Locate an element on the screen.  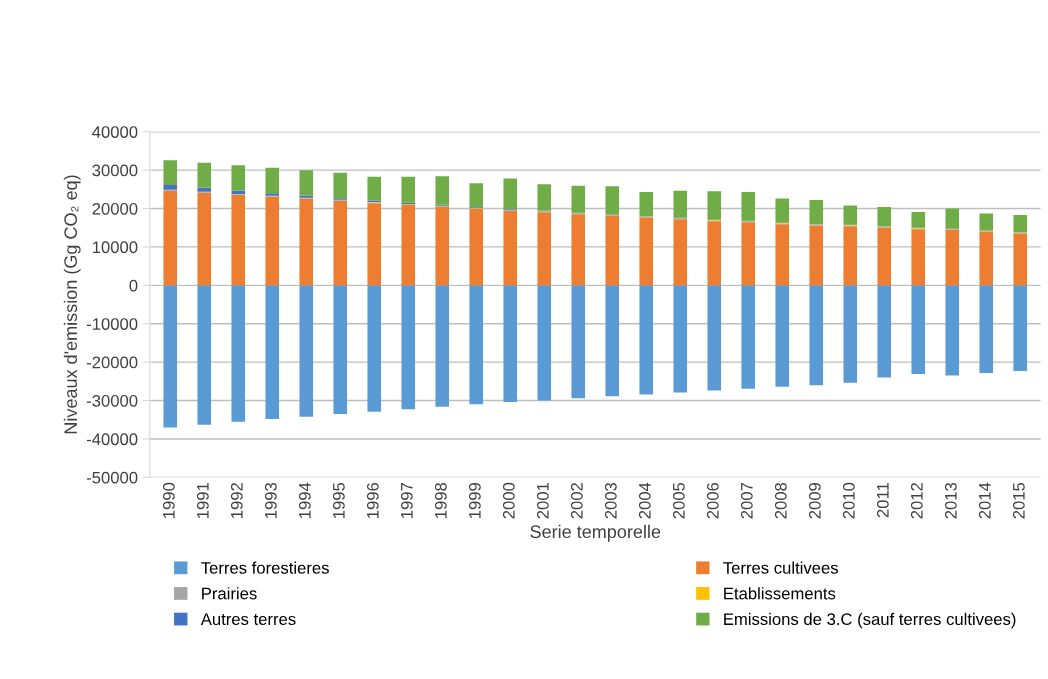
x-tick-label: 1994 is located at coordinates (304, 500).